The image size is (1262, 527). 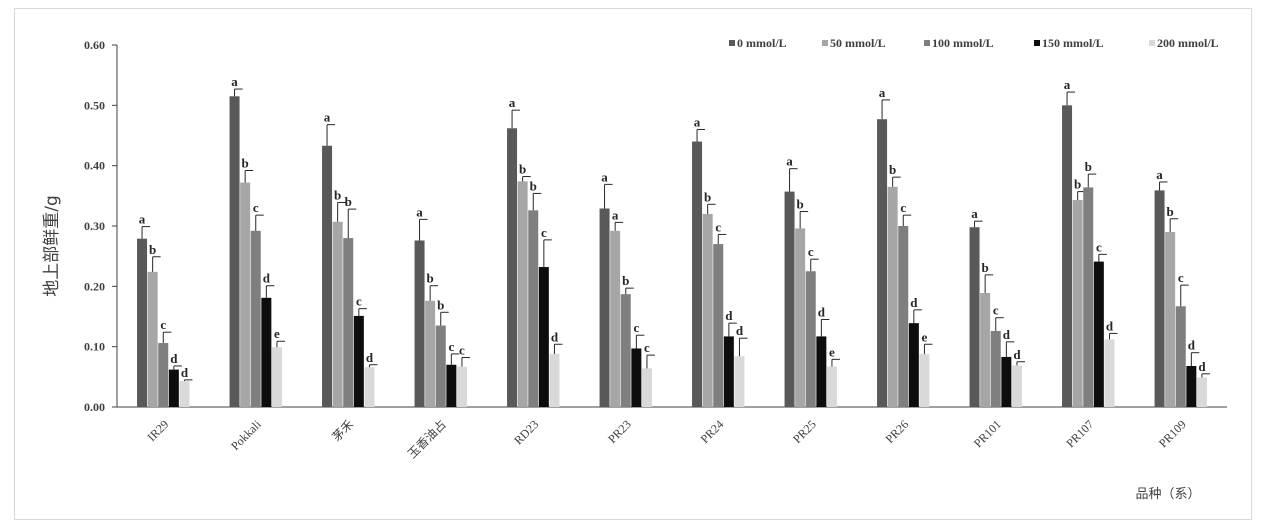 What do you see at coordinates (526, 432) in the screenshot?
I see `x-tick-label: RD23` at bounding box center [526, 432].